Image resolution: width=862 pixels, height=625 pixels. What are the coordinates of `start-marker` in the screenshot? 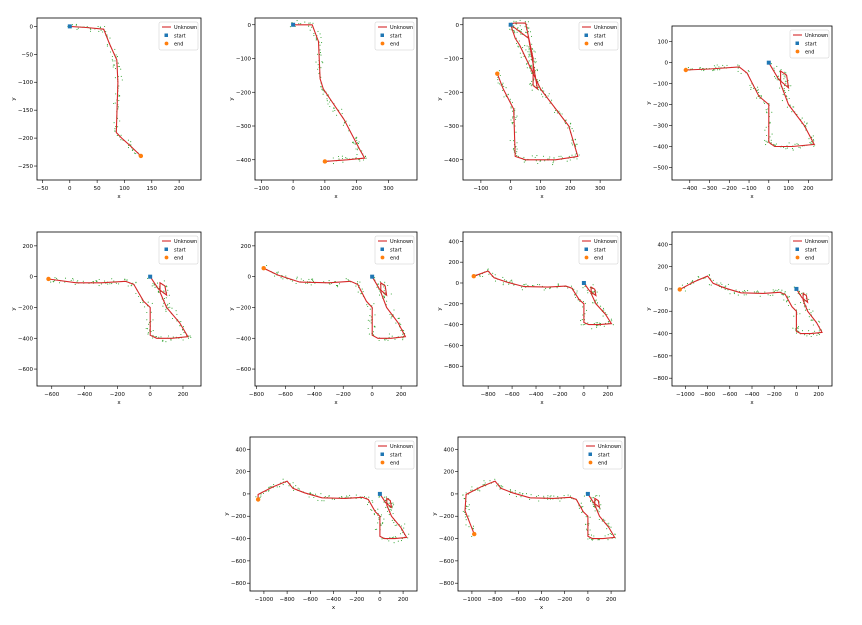 It's located at (150, 276).